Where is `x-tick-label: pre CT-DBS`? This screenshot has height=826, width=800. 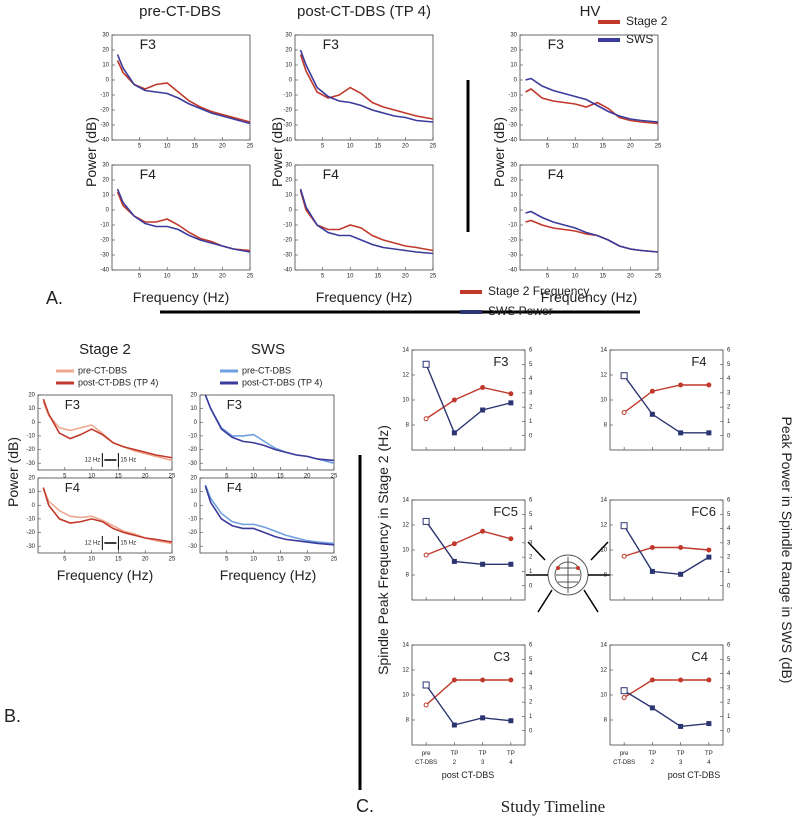 x-tick-label: pre CT-DBS is located at coordinates (426, 758).